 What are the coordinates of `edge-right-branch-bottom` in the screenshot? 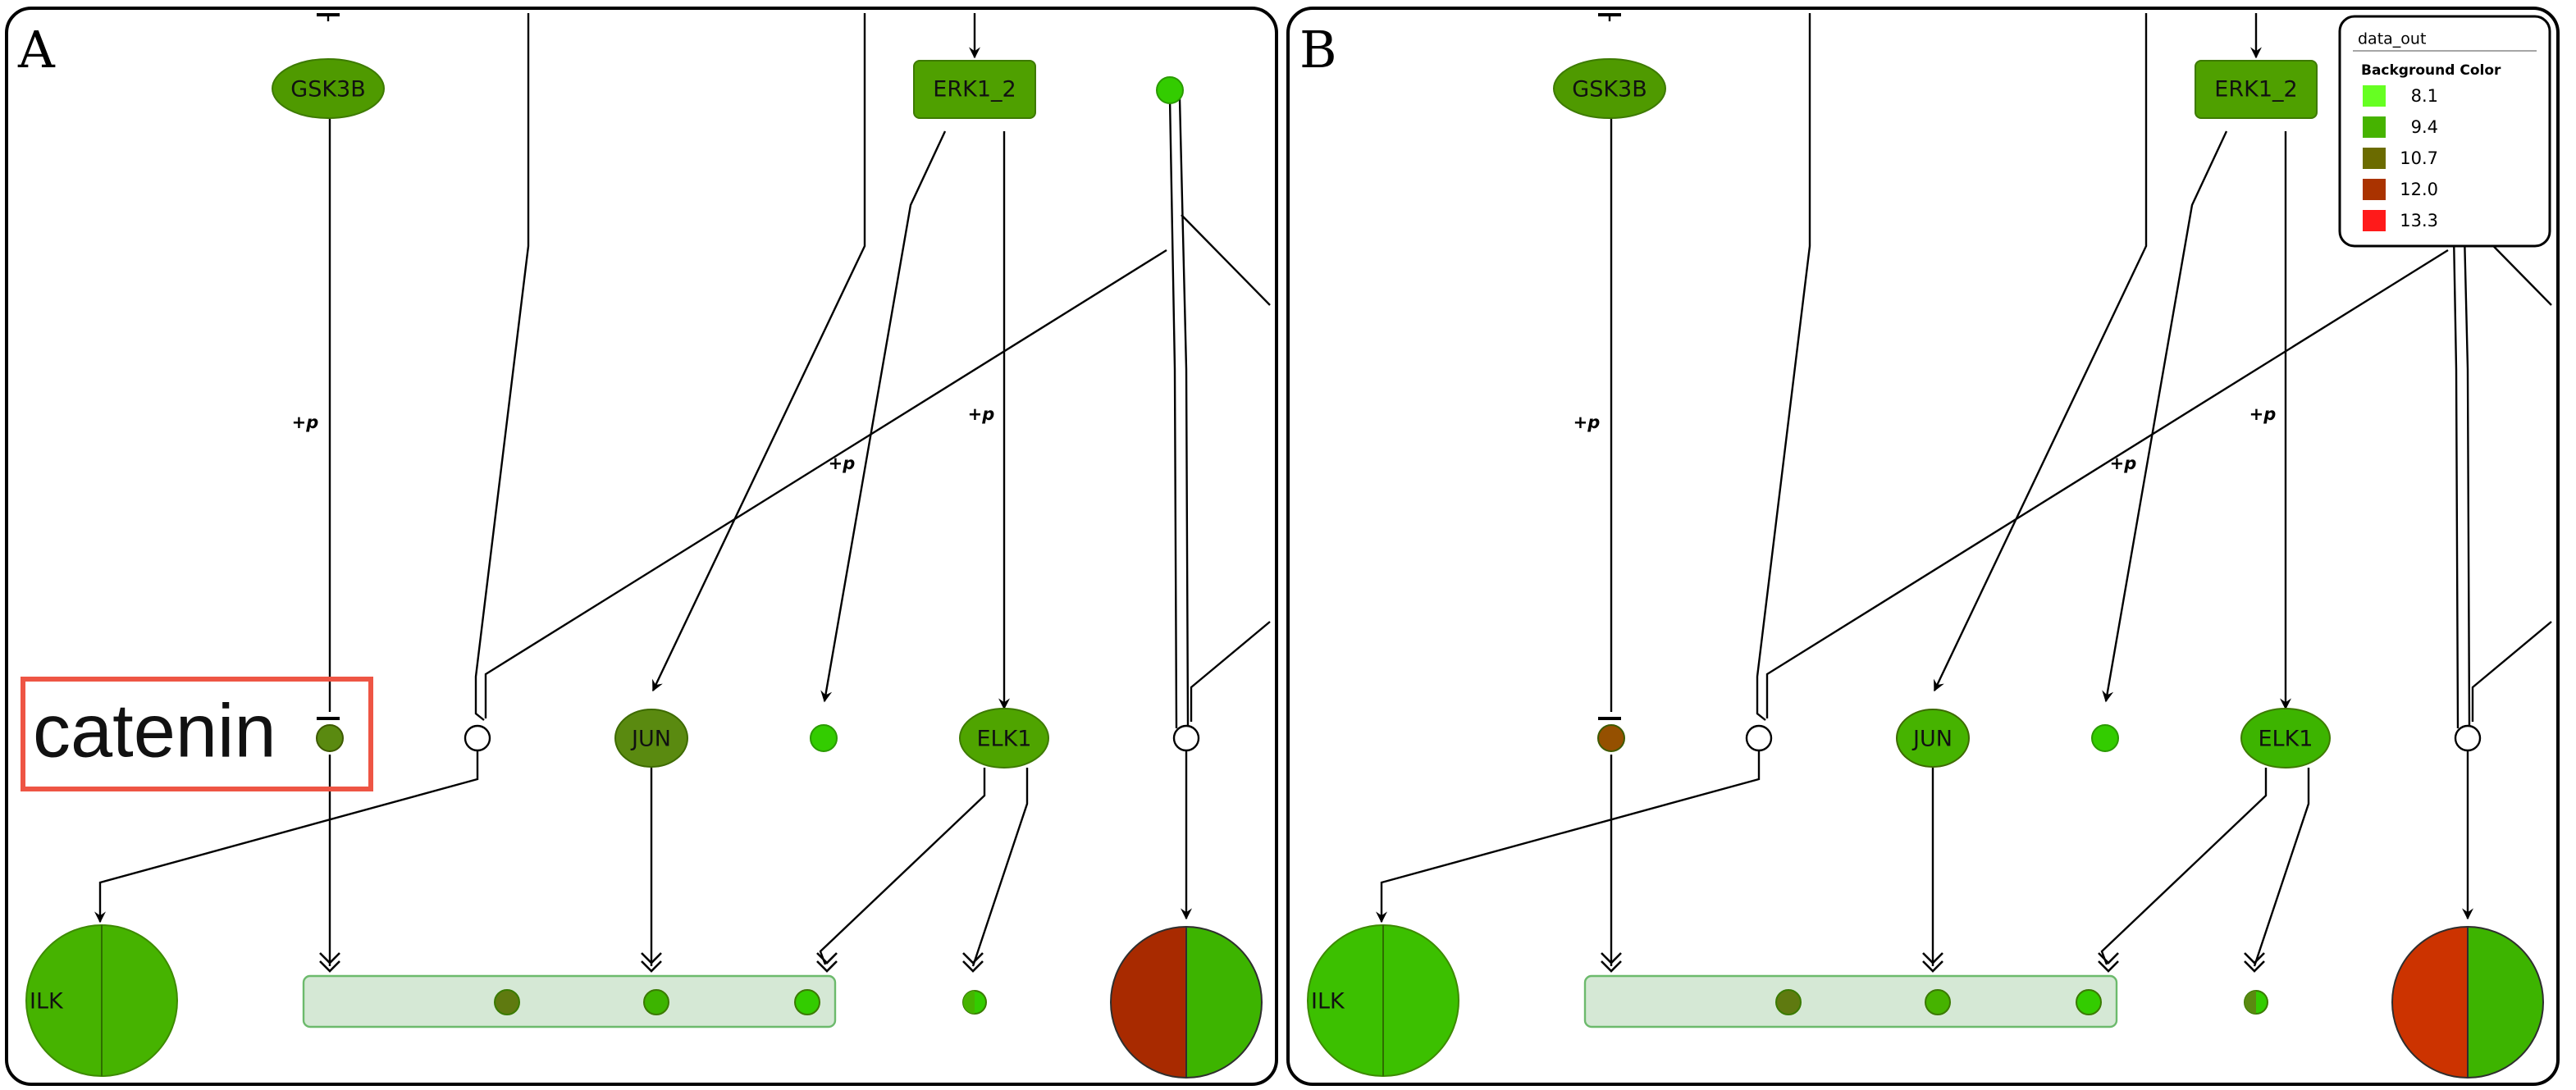 It's located at (1231, 672).